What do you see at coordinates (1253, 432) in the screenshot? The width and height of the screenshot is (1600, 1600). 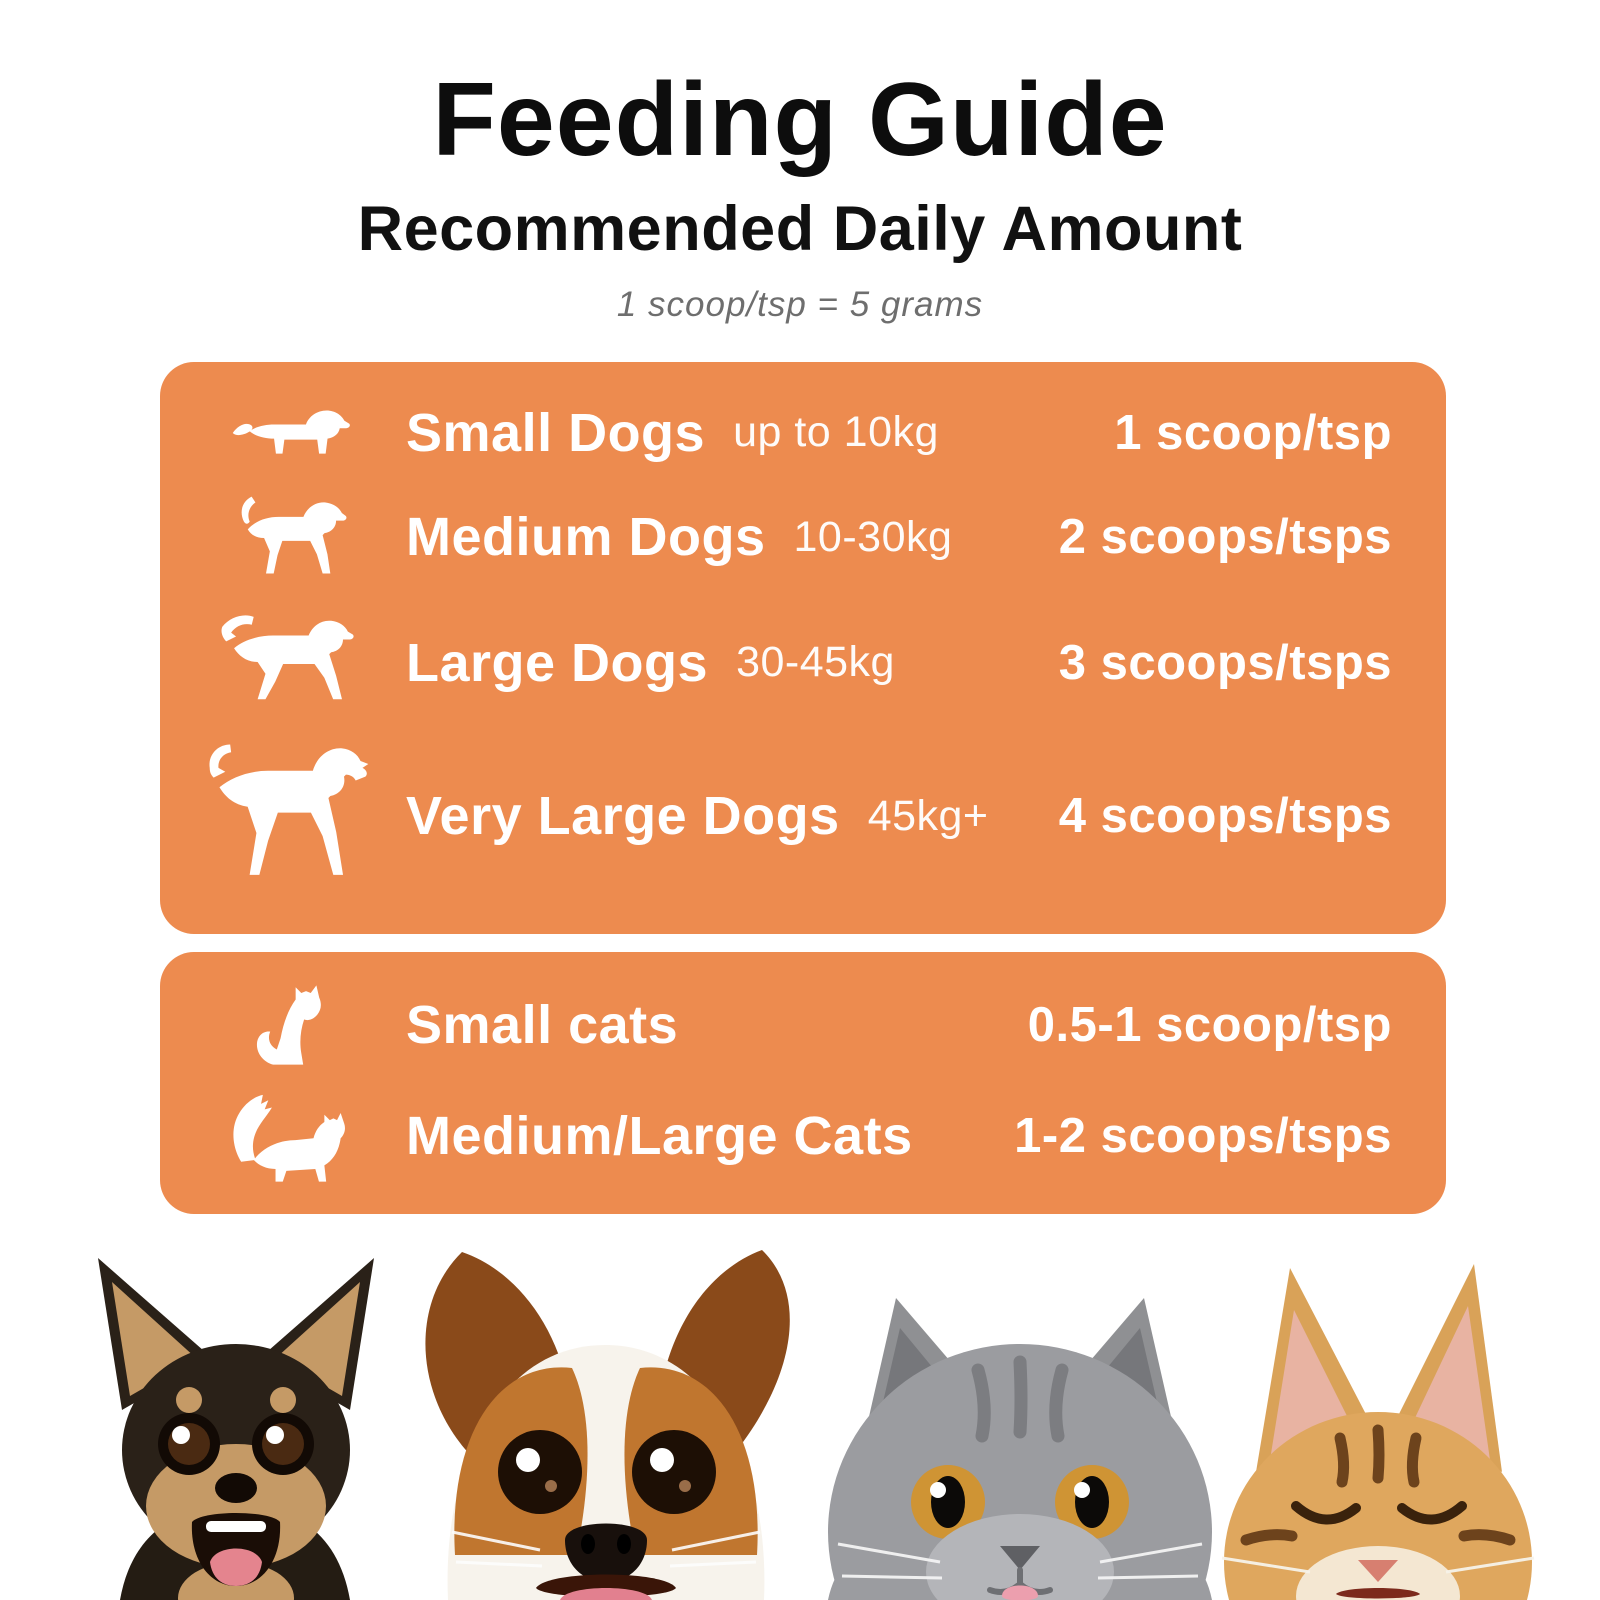 I see `row-amount: 1 scoop/tsp` at bounding box center [1253, 432].